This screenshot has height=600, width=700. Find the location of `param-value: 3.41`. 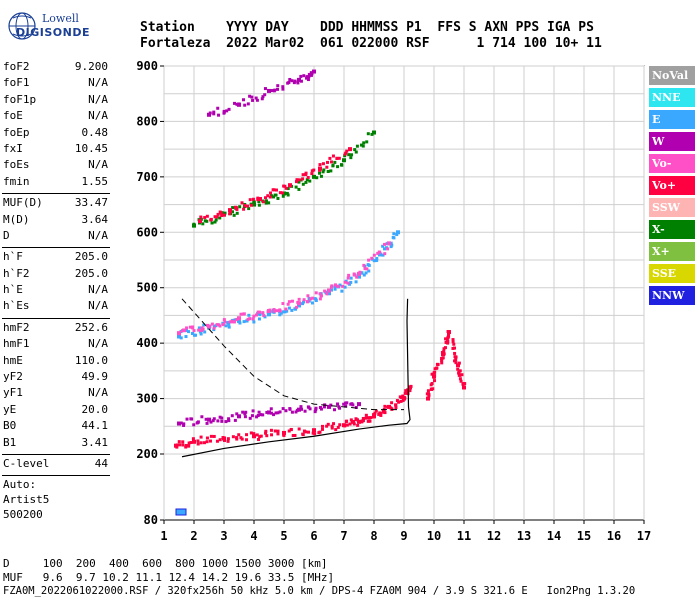

param-value: 3.41 is located at coordinates (95, 442).